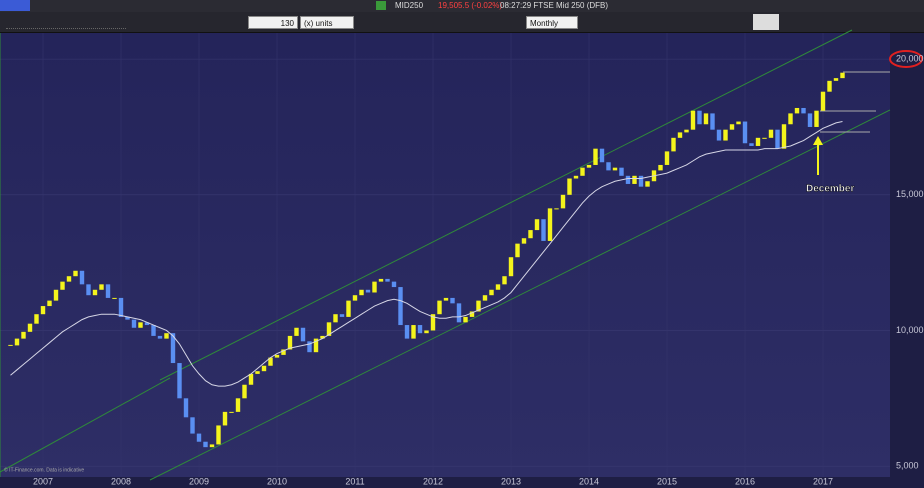 Image resolution: width=924 pixels, height=488 pixels. I want to click on symbol: MID250, so click(409, 5).